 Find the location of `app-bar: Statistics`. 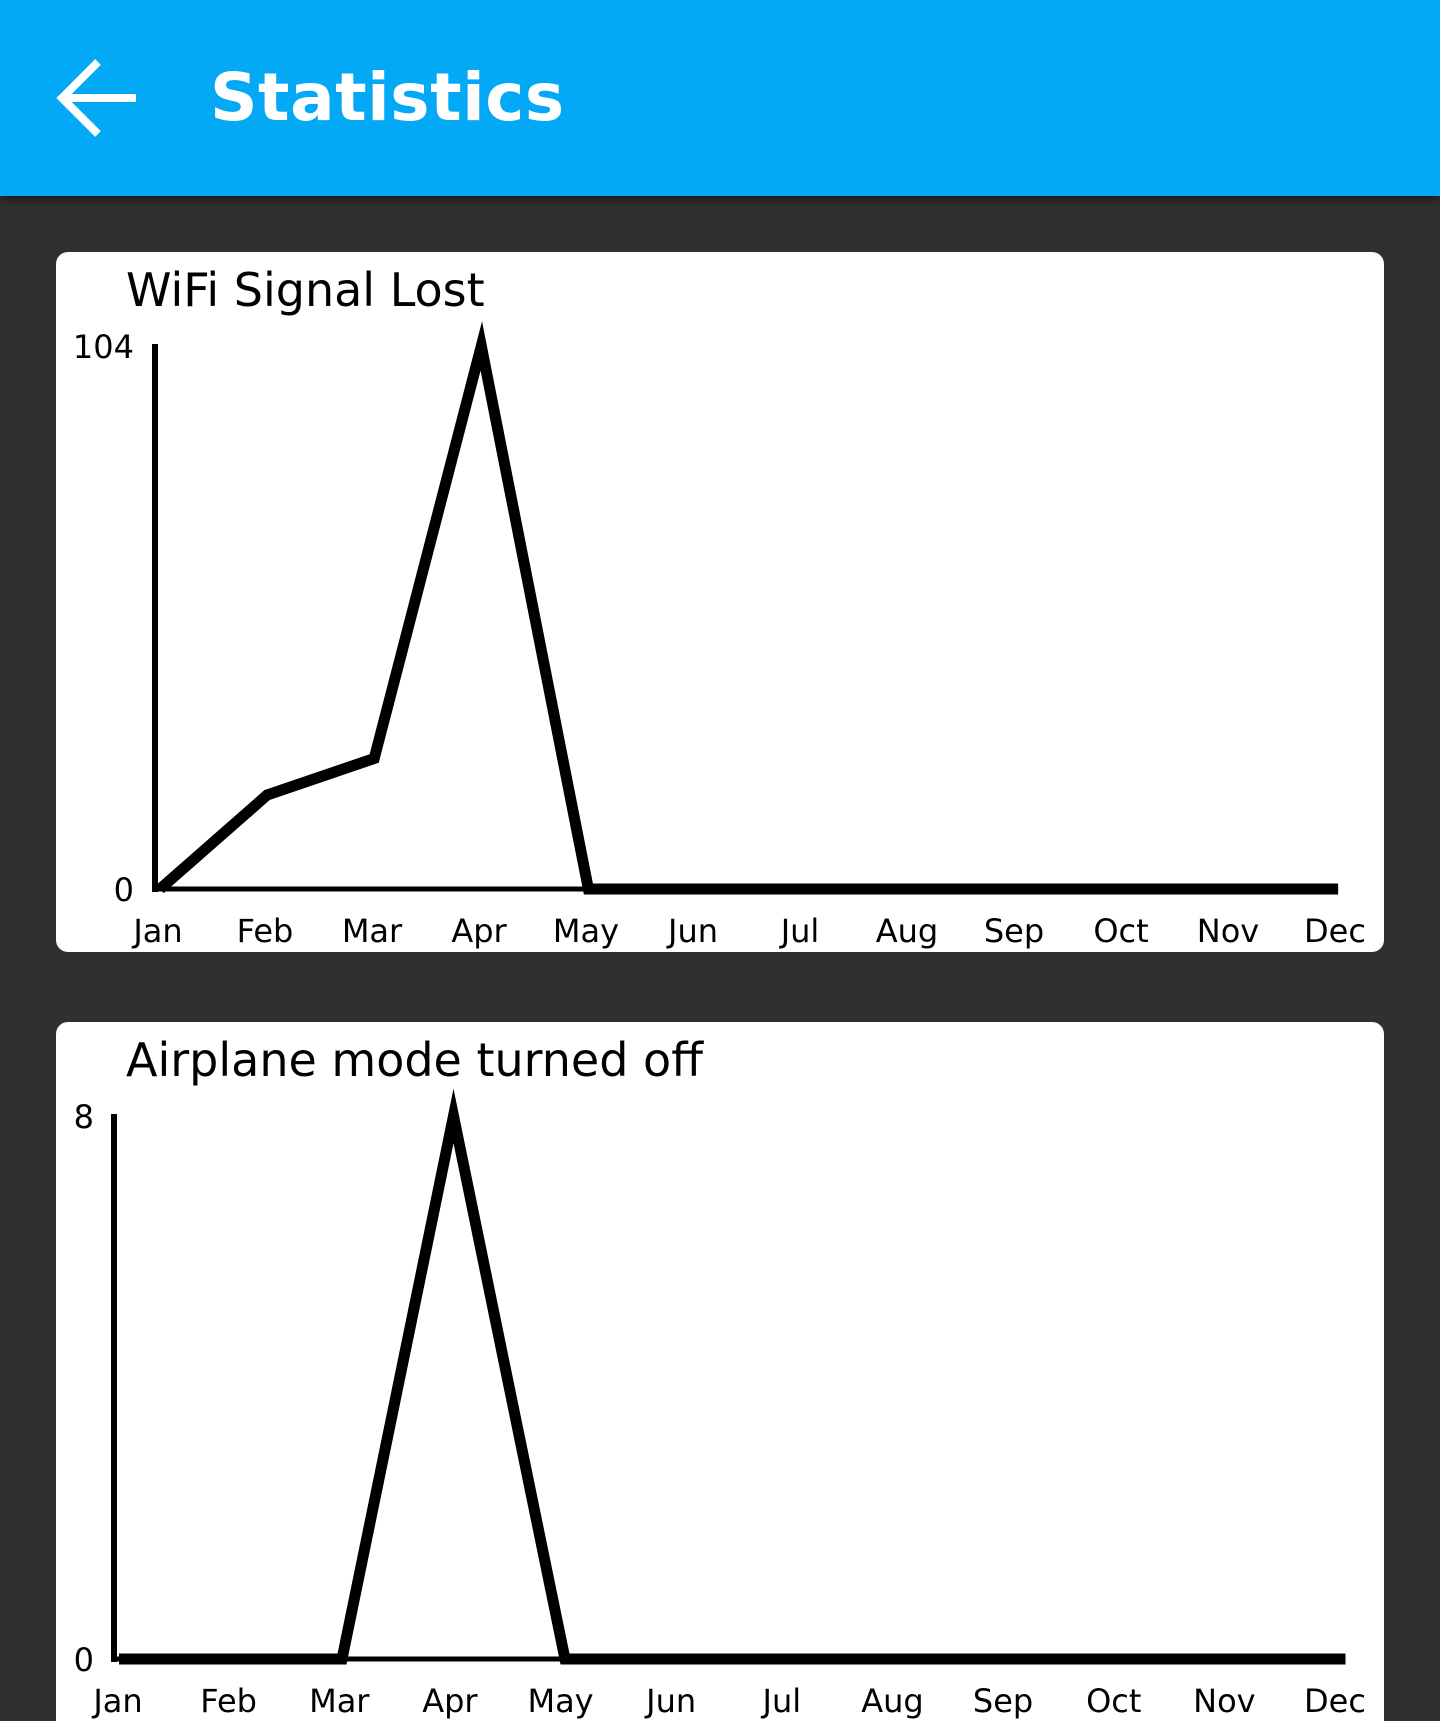

app-bar: Statistics is located at coordinates (720, 98).